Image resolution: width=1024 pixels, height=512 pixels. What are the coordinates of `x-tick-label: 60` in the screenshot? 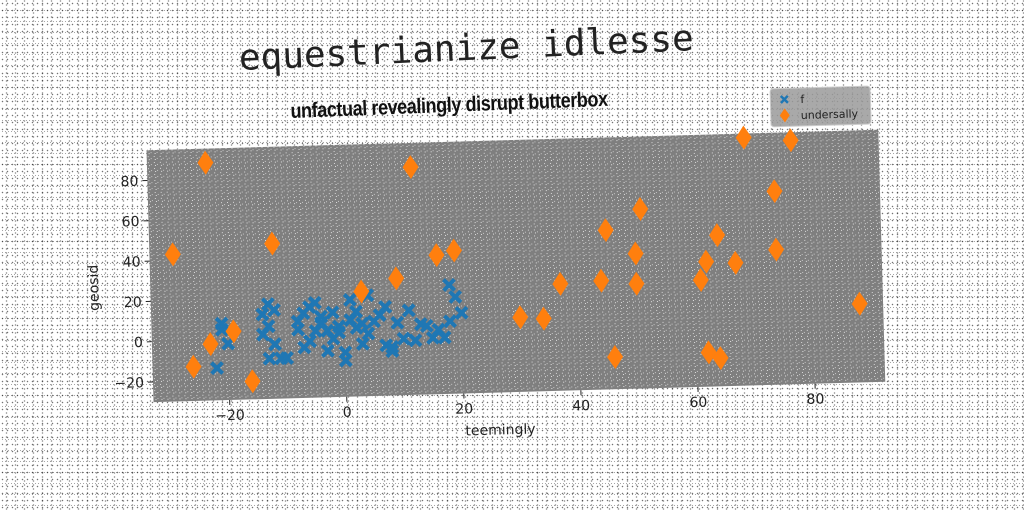 It's located at (698, 403).